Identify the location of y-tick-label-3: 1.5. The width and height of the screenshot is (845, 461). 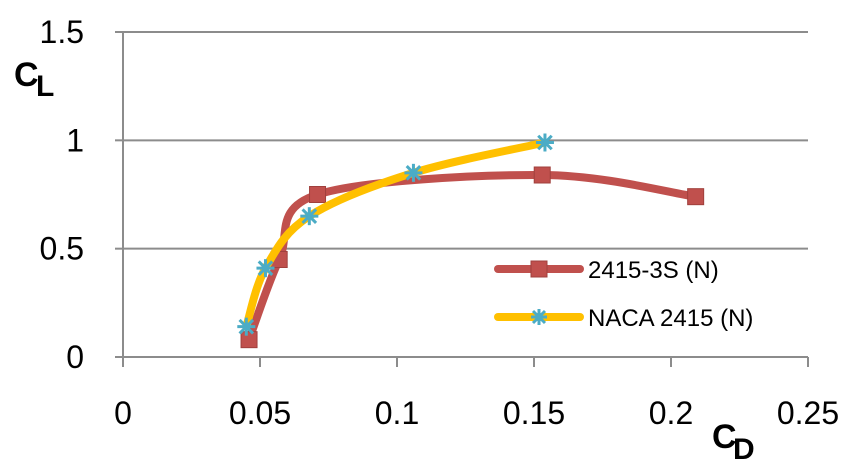
(62, 32).